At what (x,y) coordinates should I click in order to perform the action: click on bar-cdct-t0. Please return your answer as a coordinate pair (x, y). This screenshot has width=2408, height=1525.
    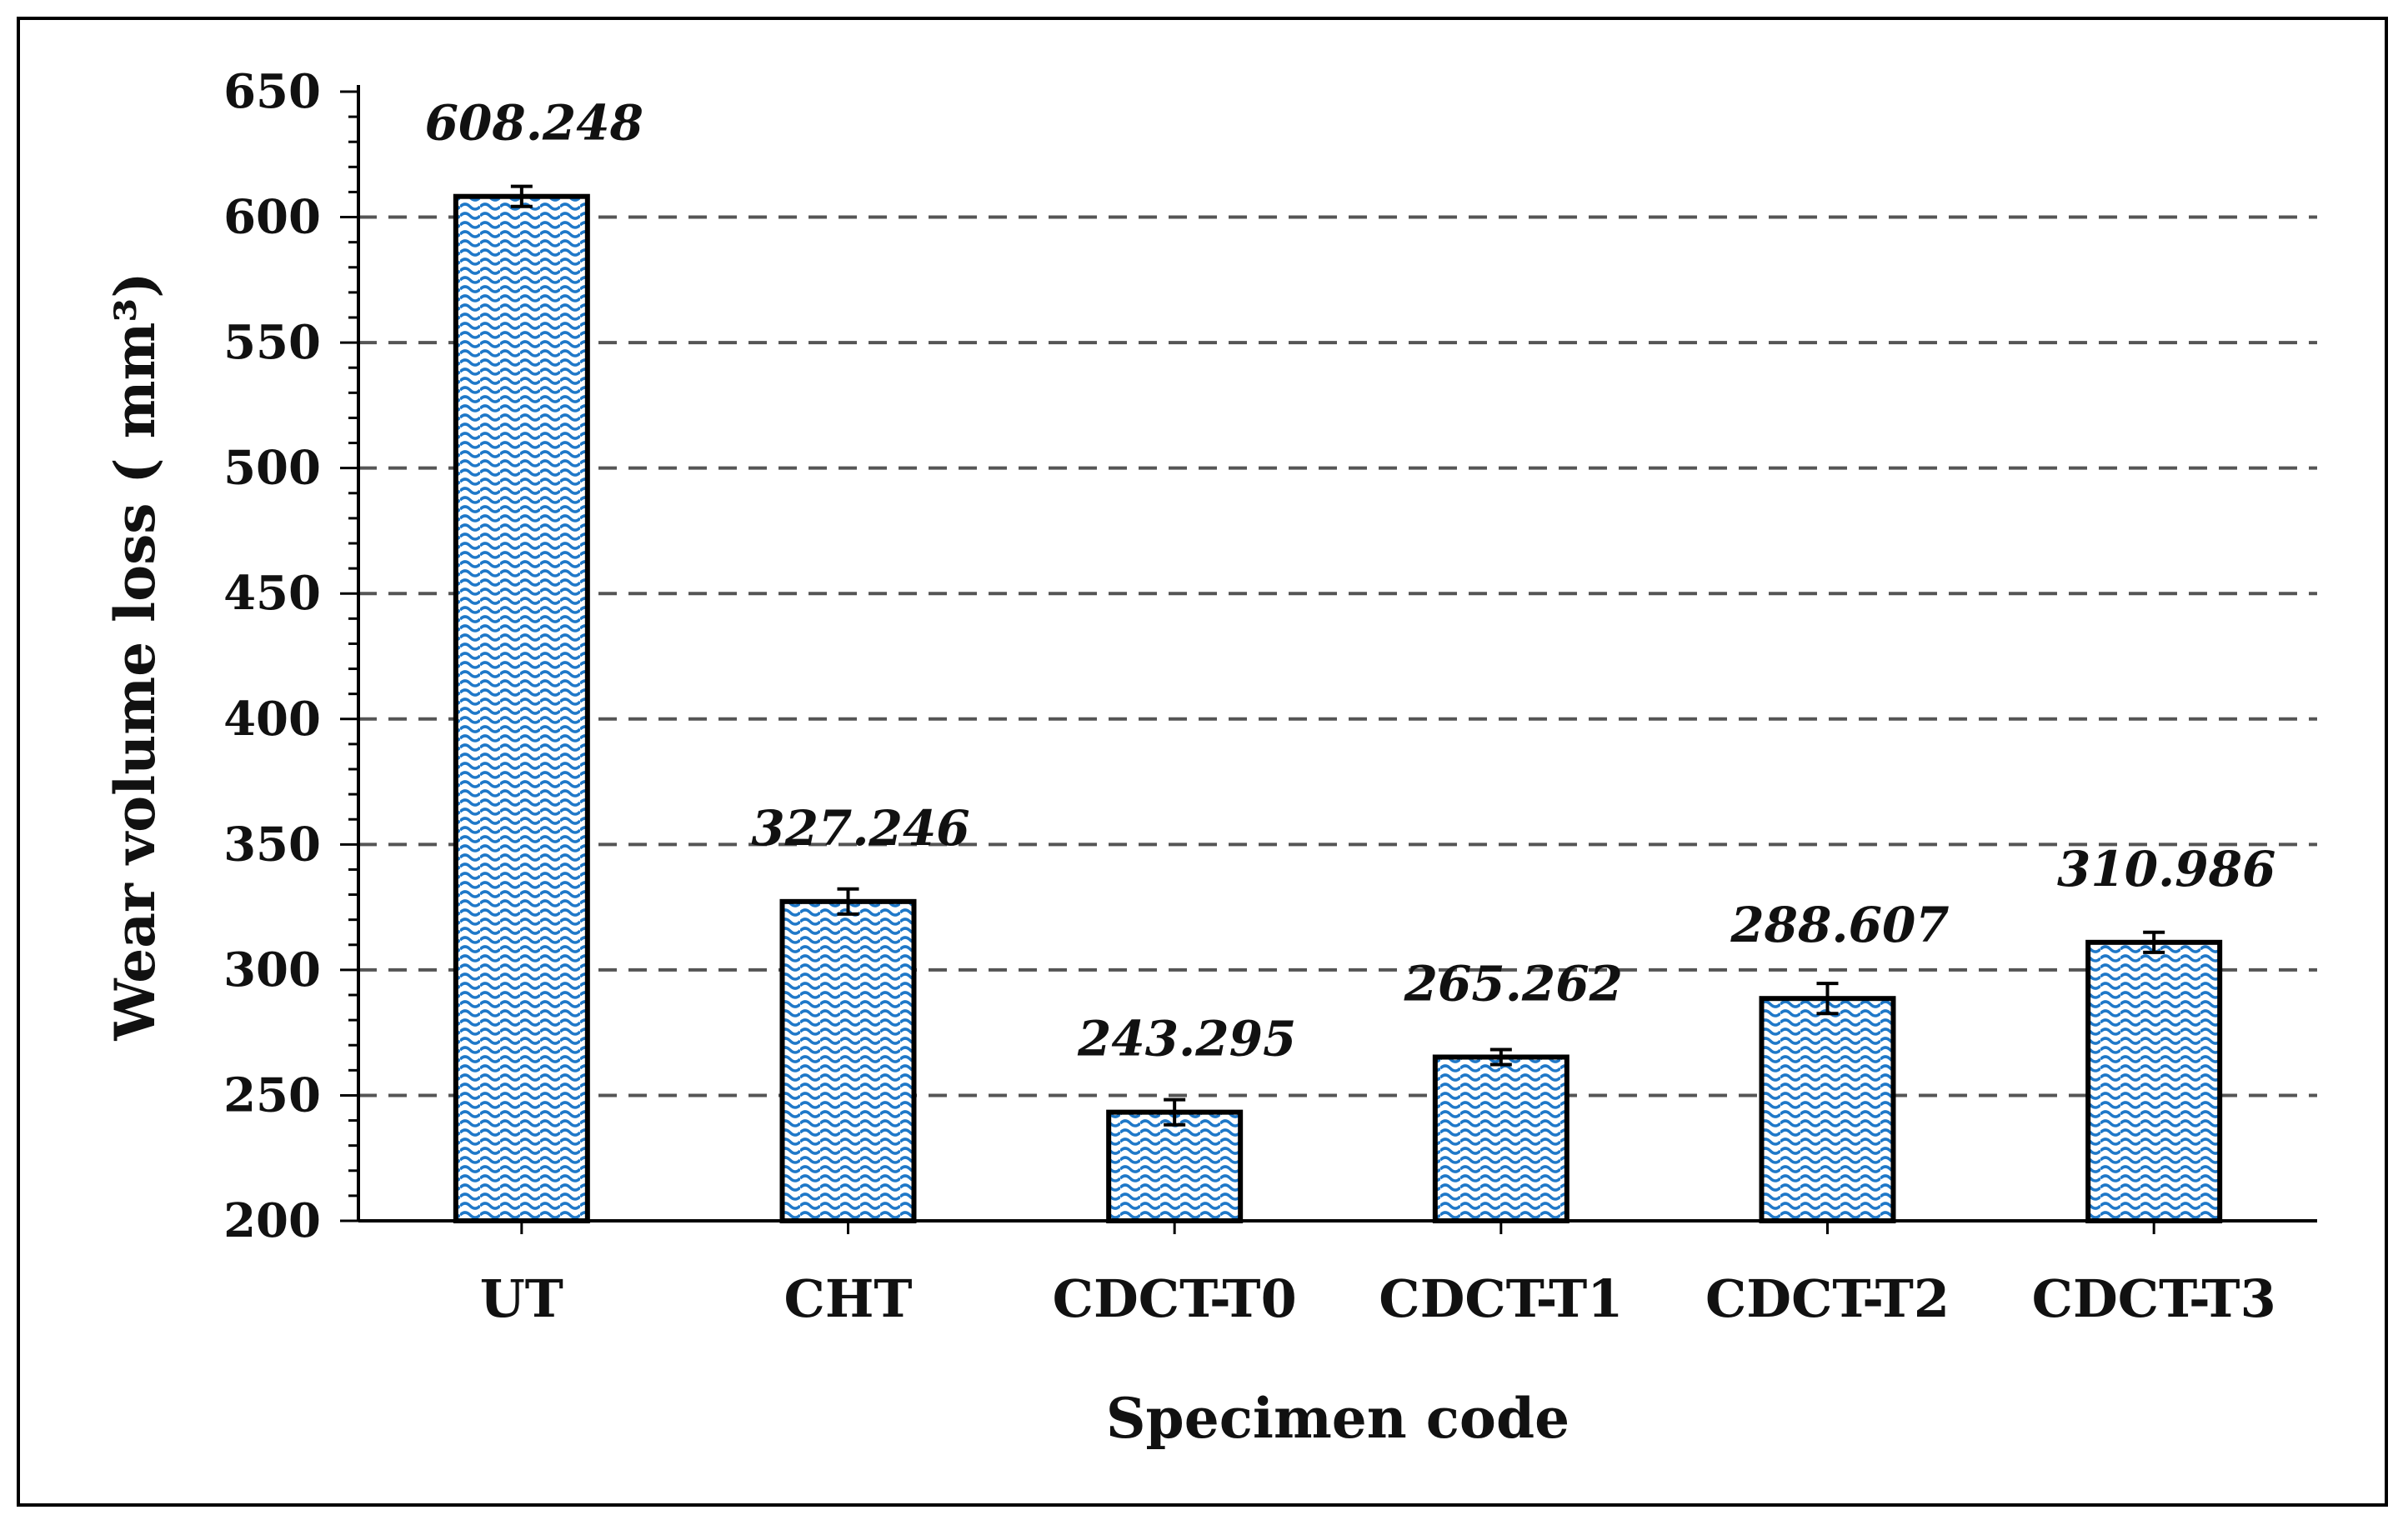
    Looking at the image, I should click on (1175, 1166).